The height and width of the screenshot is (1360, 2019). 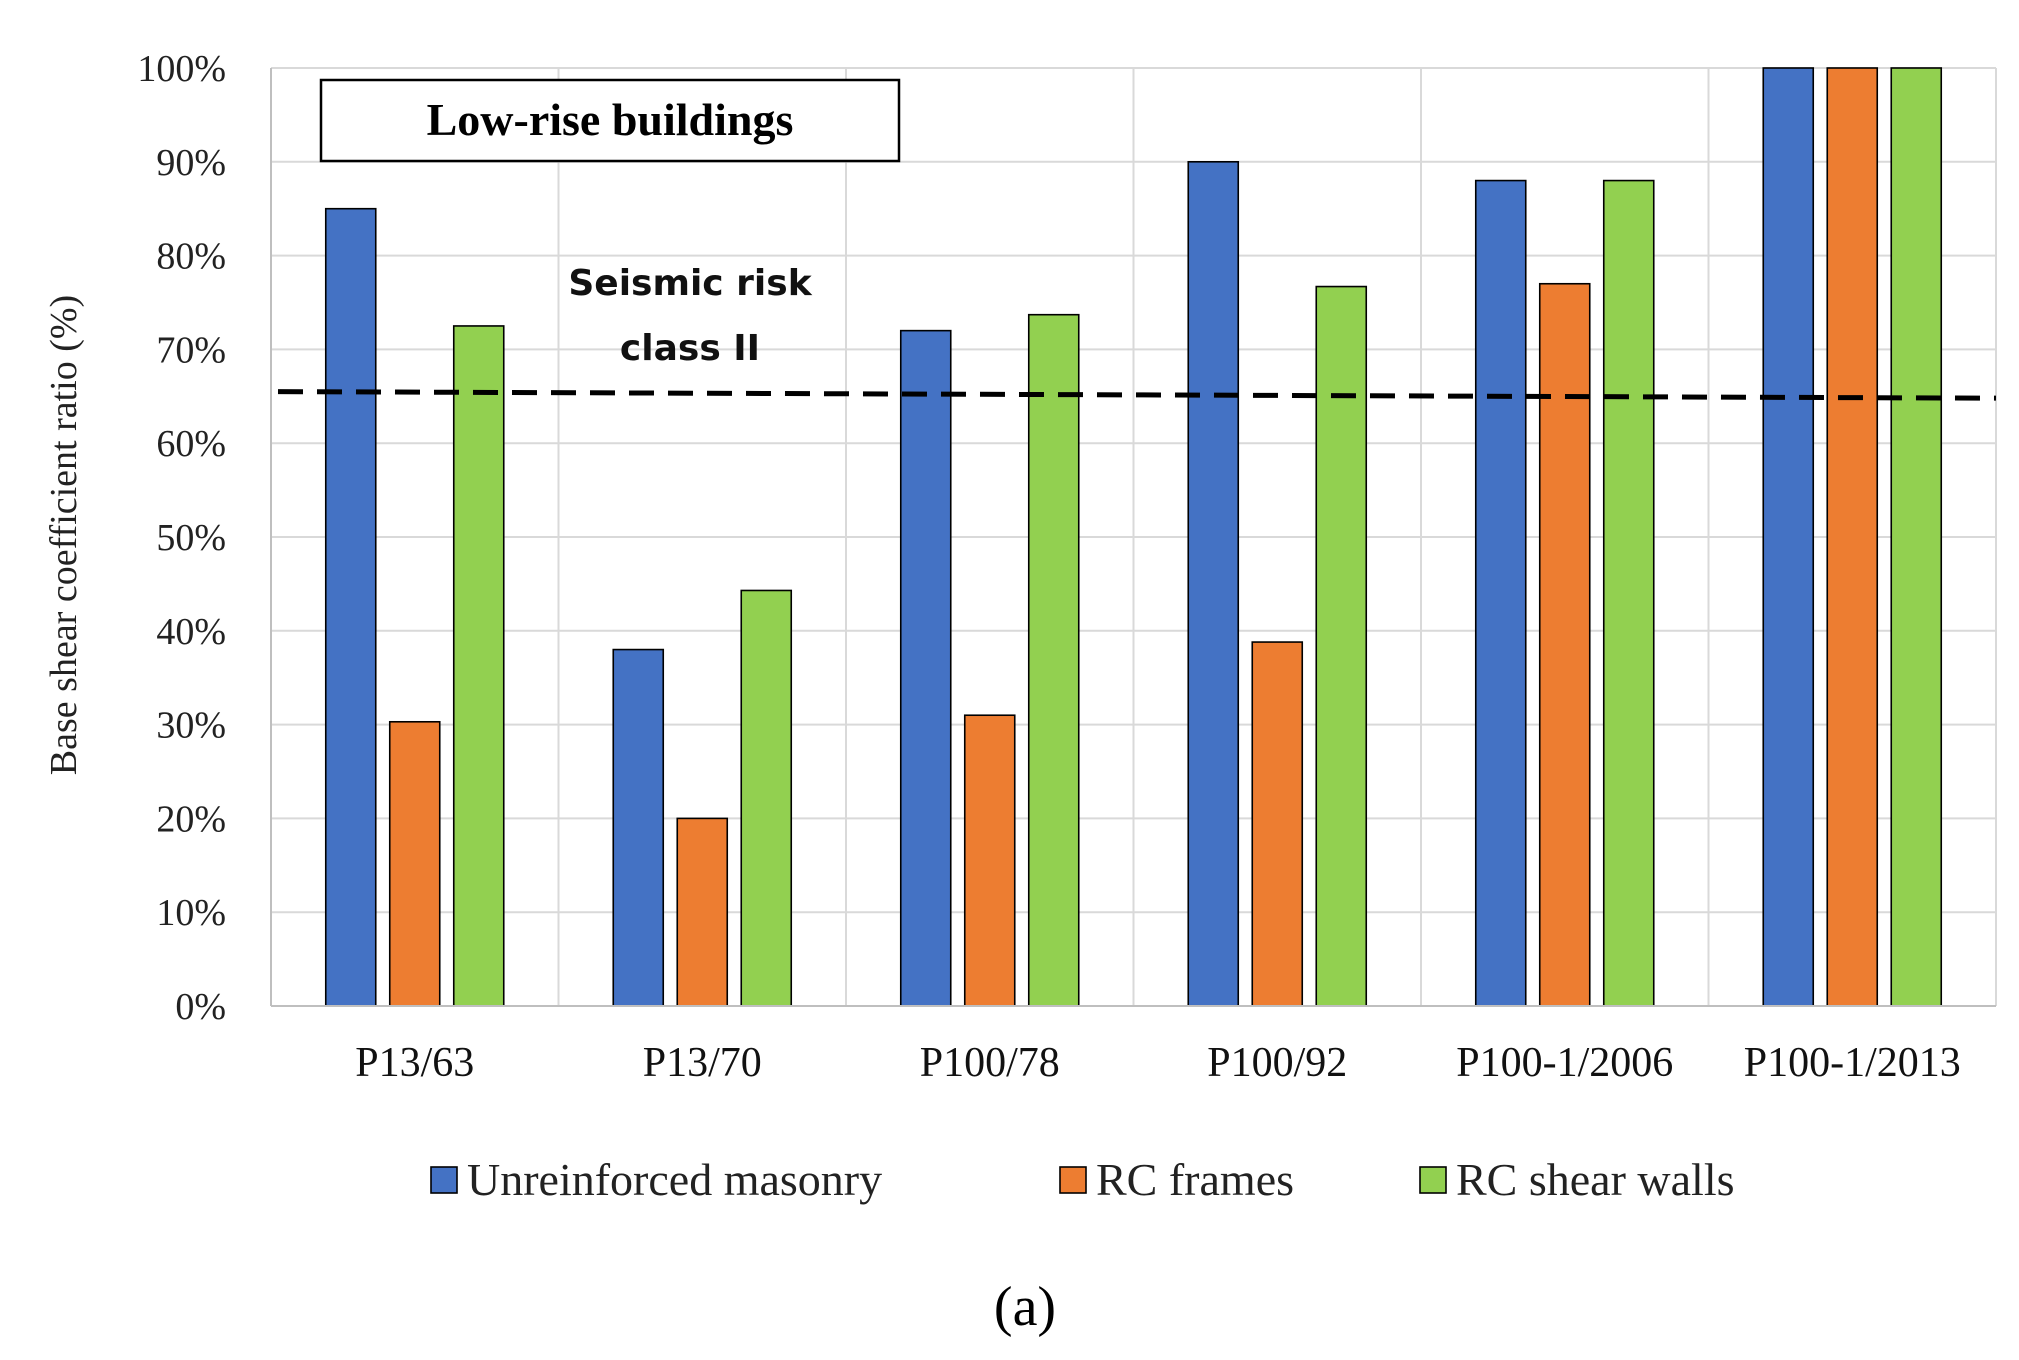 I want to click on y-tick-label: 30%, so click(x=191, y=726).